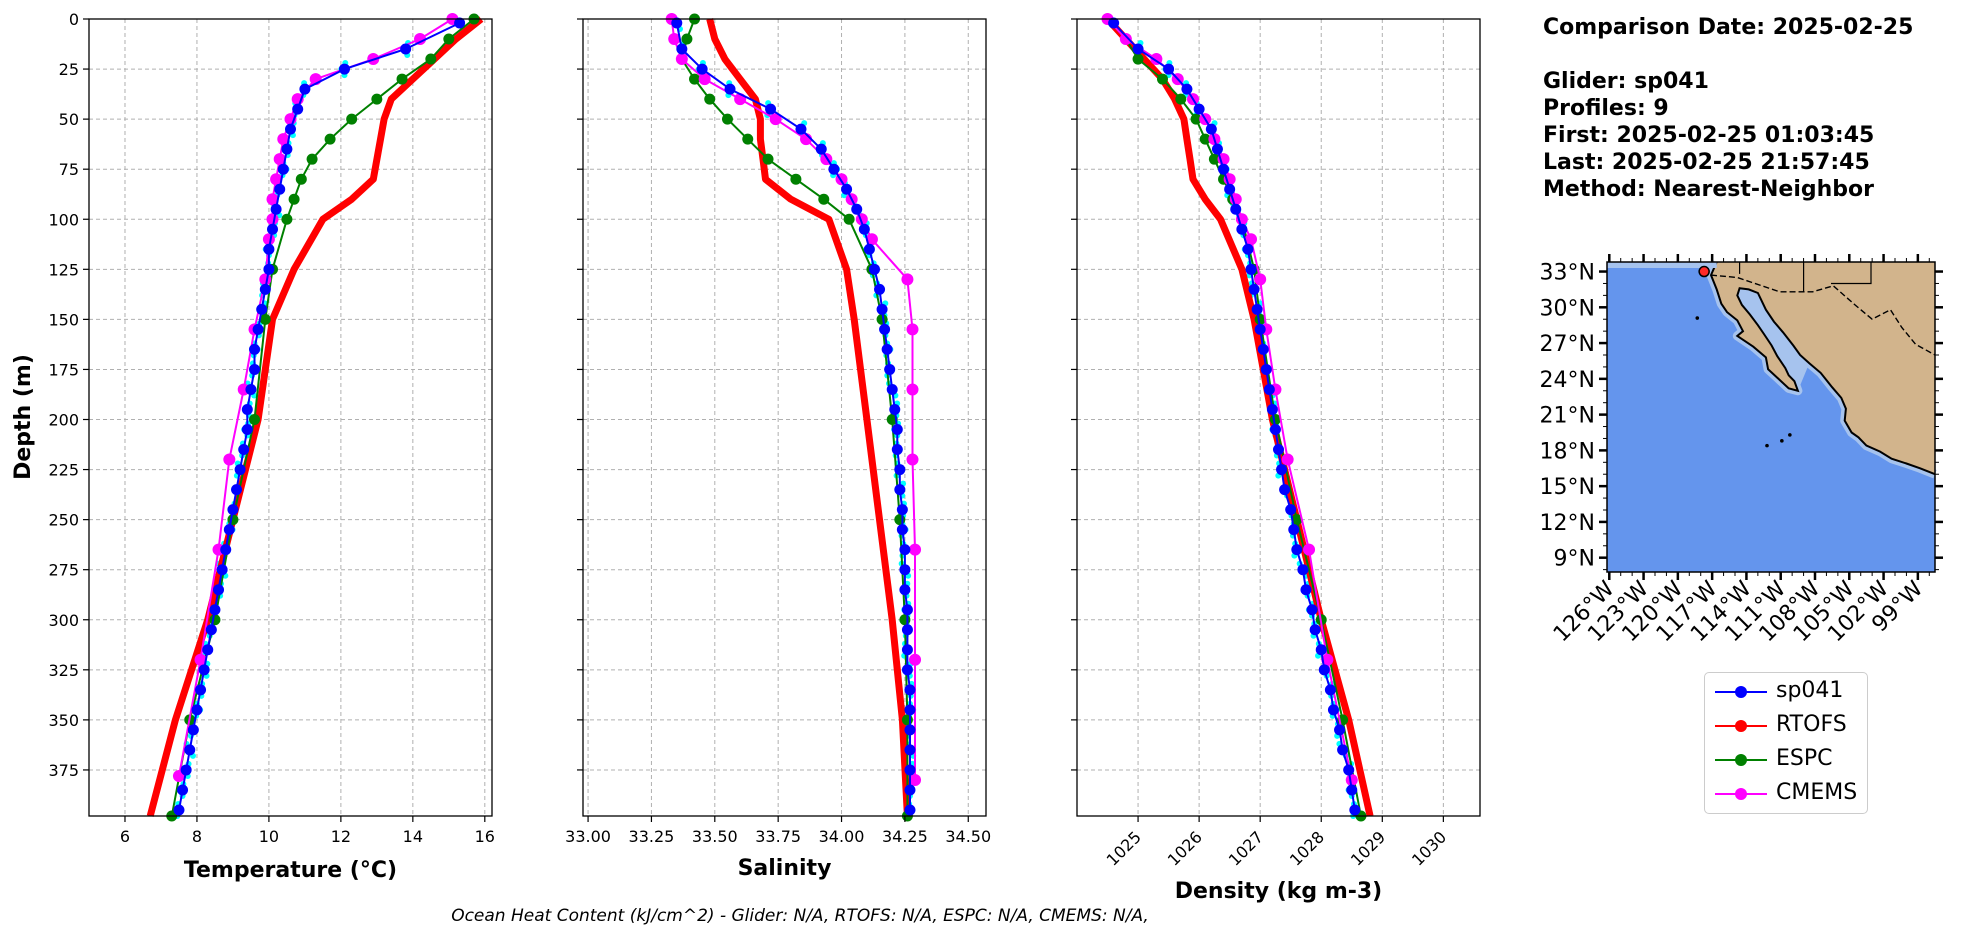 The image size is (1978, 934). What do you see at coordinates (63, 420) in the screenshot?
I see `y-tick-label: 200` at bounding box center [63, 420].